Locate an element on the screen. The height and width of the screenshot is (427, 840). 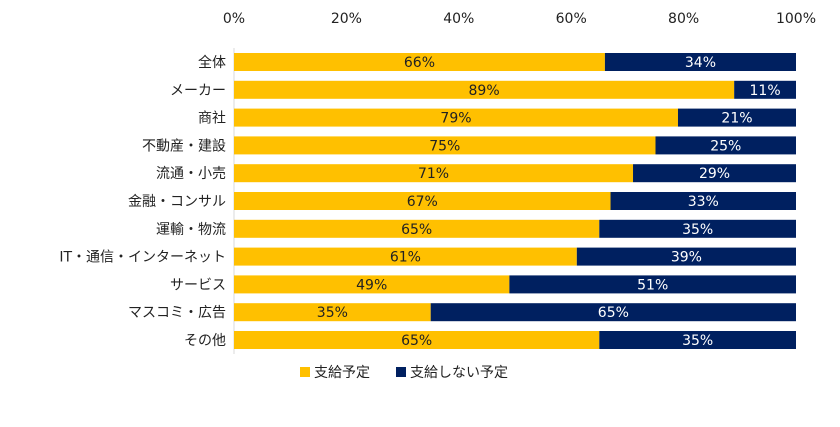
data-label: 67% is located at coordinates (422, 202).